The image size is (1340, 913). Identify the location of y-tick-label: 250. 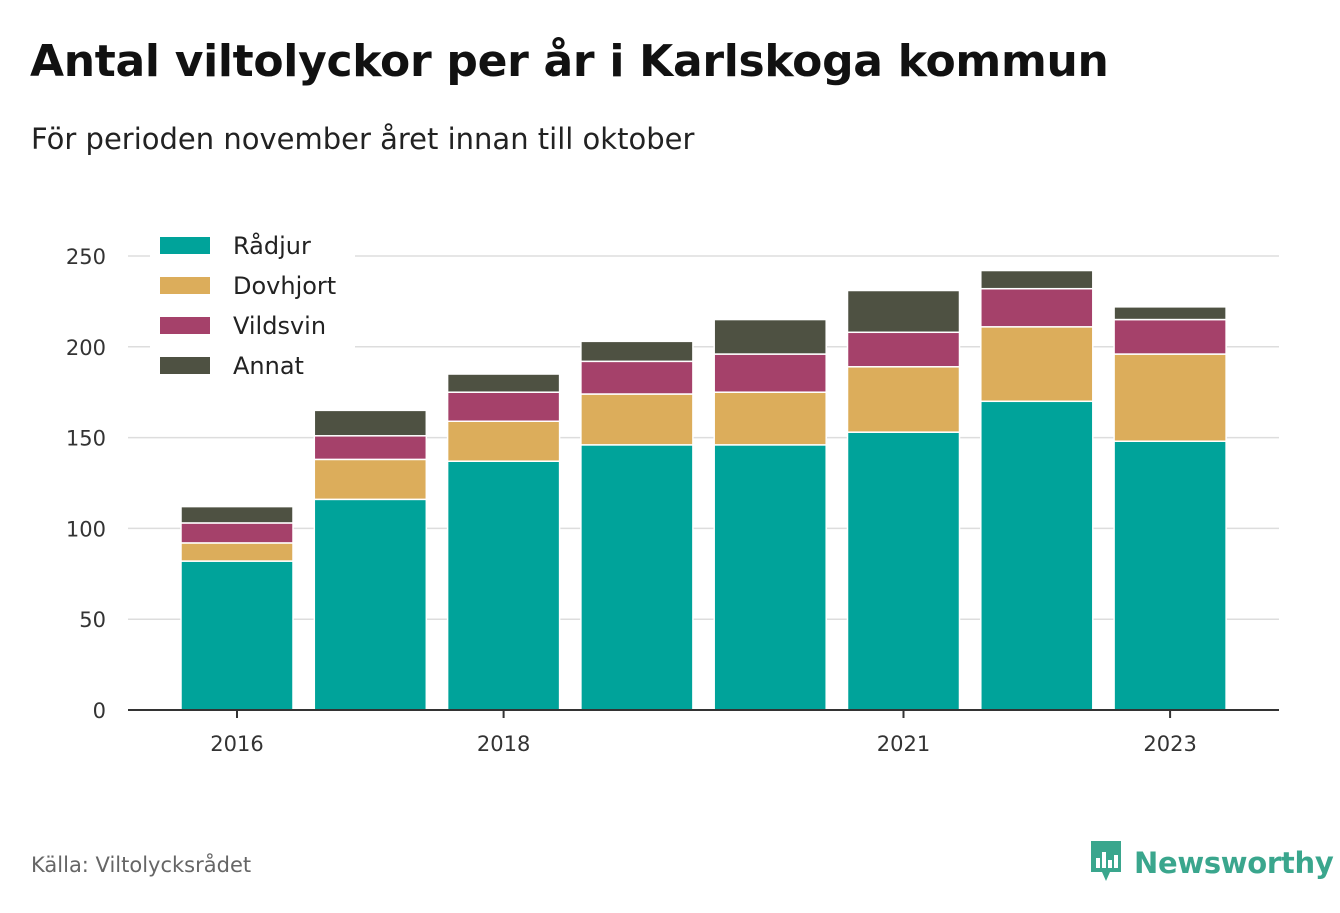
(86, 257).